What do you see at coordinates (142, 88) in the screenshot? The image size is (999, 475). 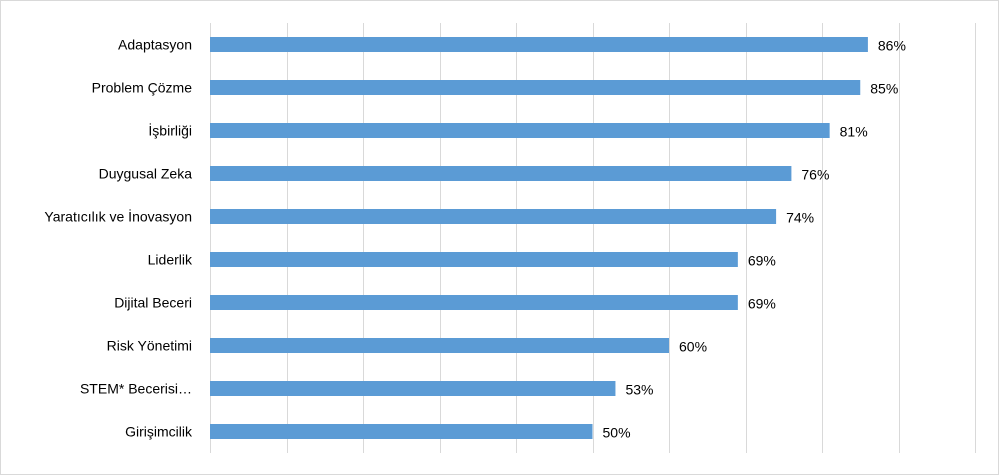 I see `category-label: Problem Çözme` at bounding box center [142, 88].